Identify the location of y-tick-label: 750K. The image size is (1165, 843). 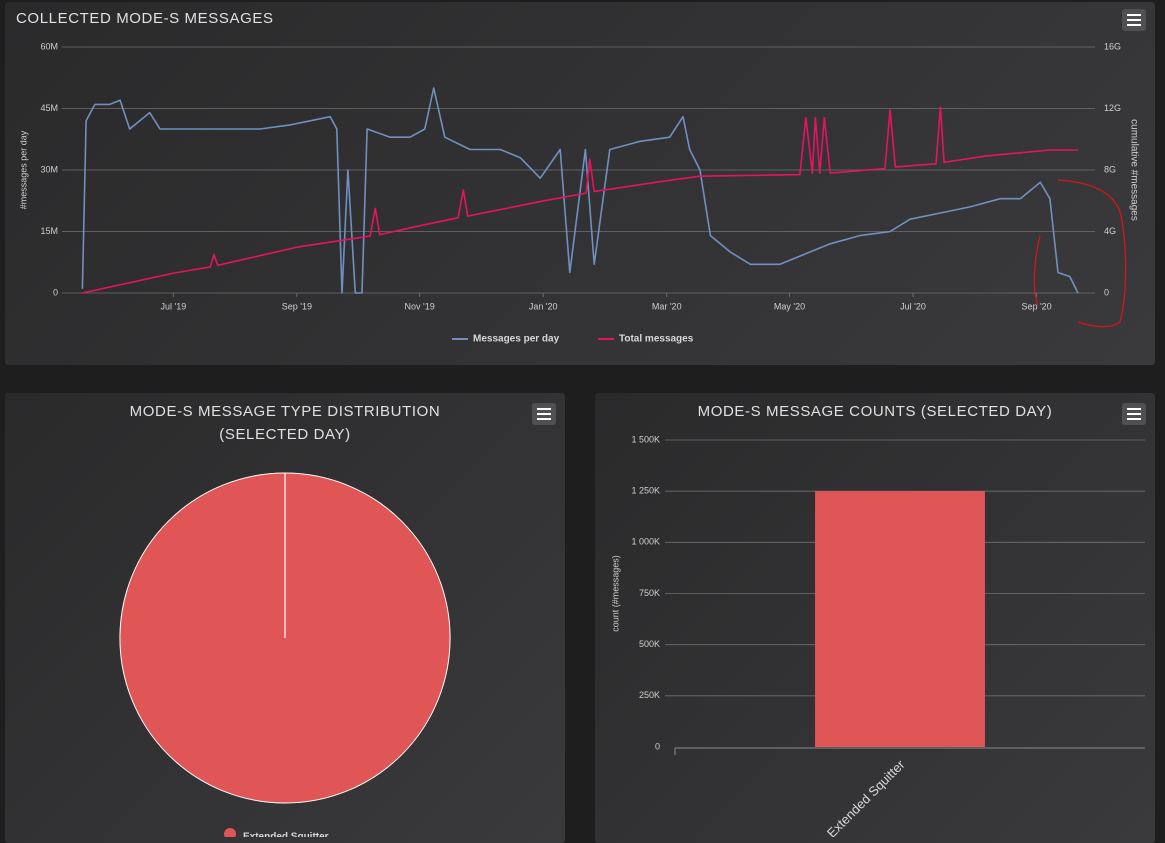
(649, 593).